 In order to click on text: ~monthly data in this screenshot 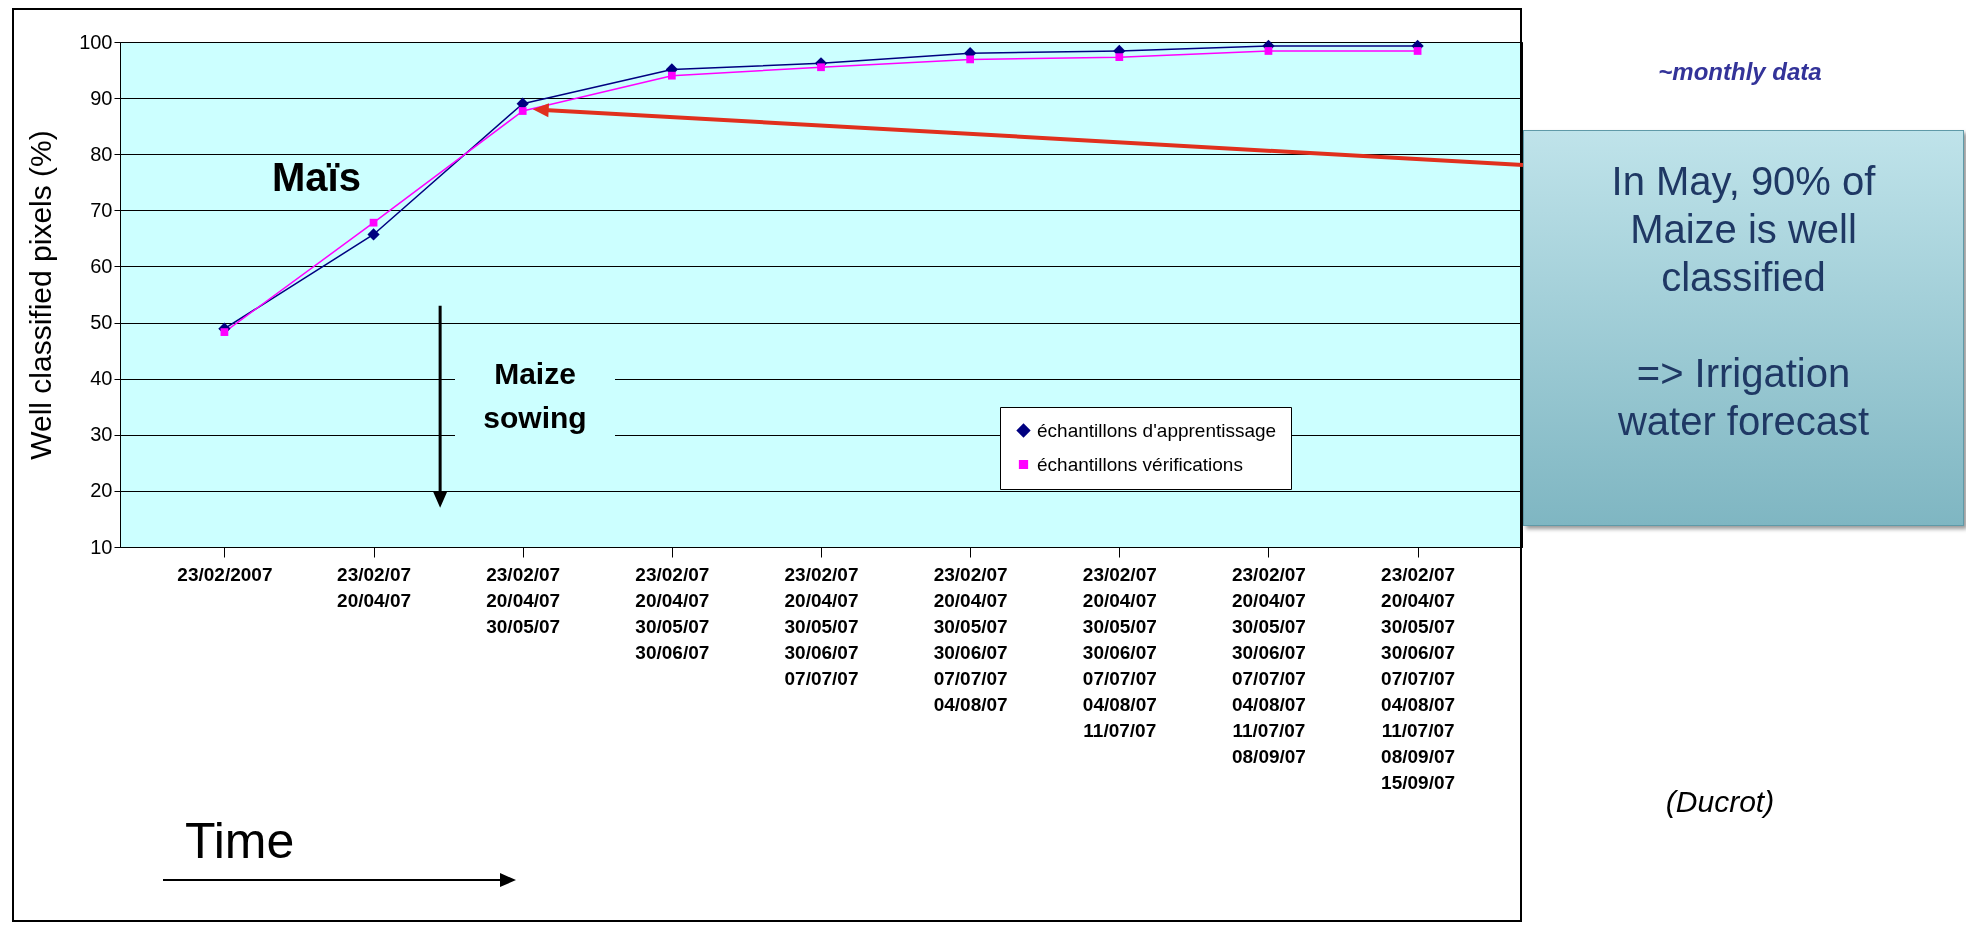, I will do `click(1740, 72)`.